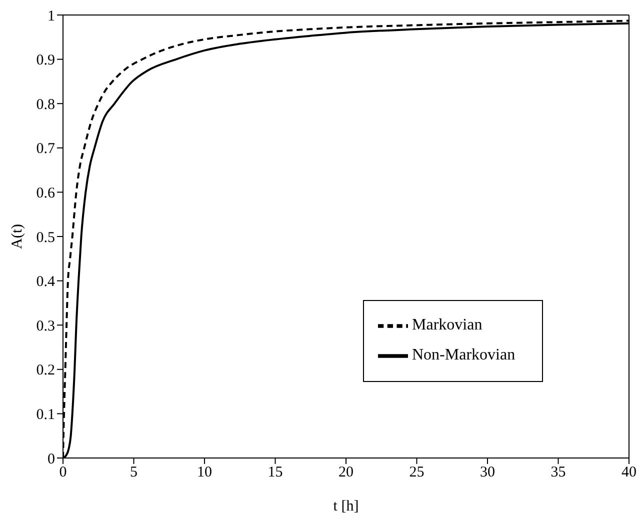 This screenshot has height=524, width=641. Describe the element at coordinates (346, 506) in the screenshot. I see `x-axis-title: t [h]` at that location.